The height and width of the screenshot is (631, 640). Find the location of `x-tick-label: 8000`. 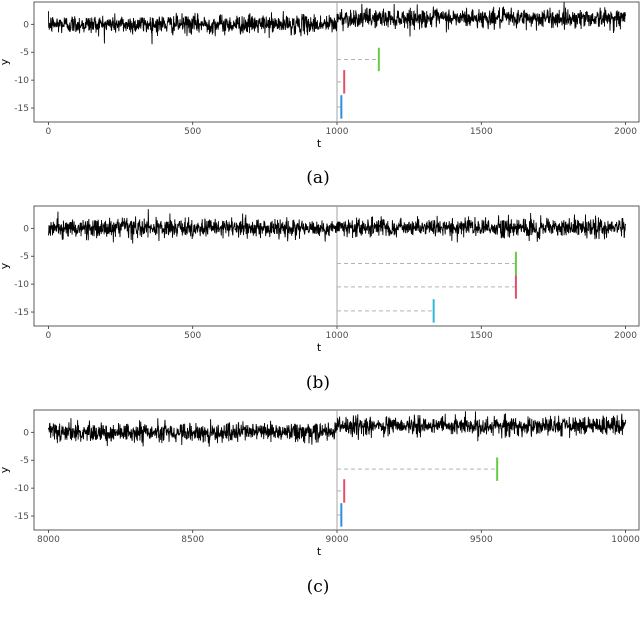

x-tick-label: 8000 is located at coordinates (48, 540).